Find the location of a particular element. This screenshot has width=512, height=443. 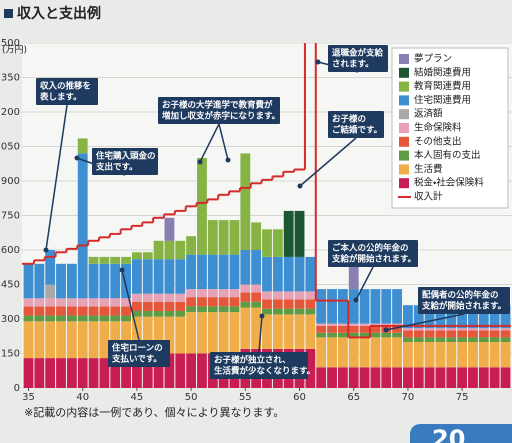

legend-label: 本人固有の支出 is located at coordinates (447, 155).